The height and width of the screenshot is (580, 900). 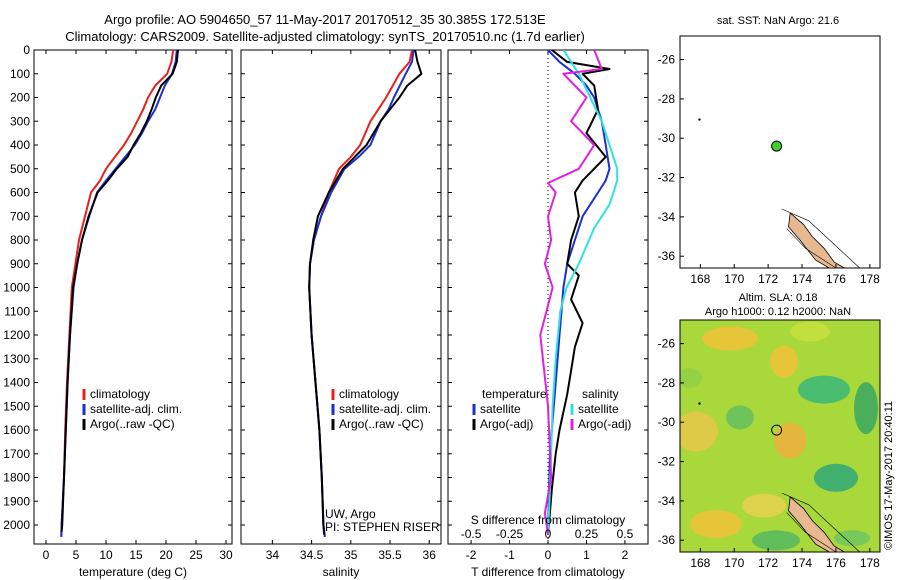 I want to click on x-axis-label-top: S difference from climatology, so click(x=548, y=520).